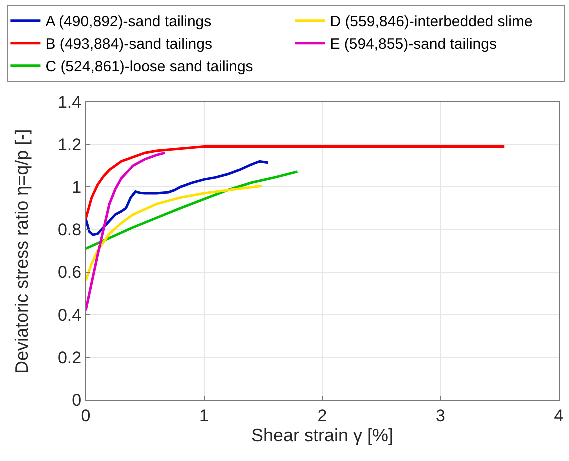  What do you see at coordinates (129, 22) in the screenshot?
I see `legend-label: A (490,892)-sand tailings` at bounding box center [129, 22].